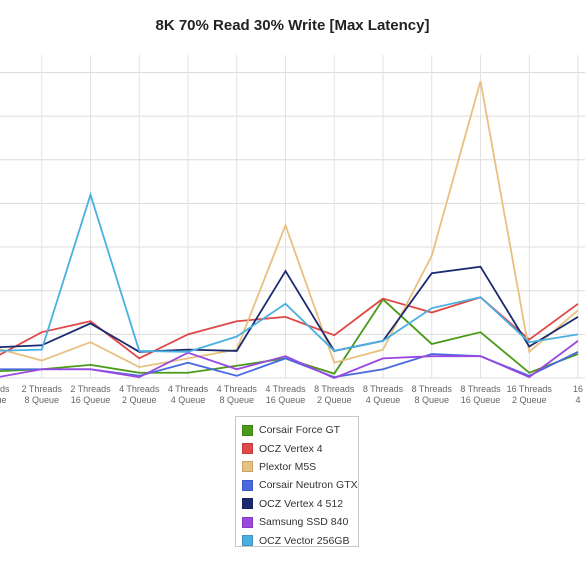 The image size is (585, 569). I want to click on legend-item: Corsair Force GT, so click(300, 430).